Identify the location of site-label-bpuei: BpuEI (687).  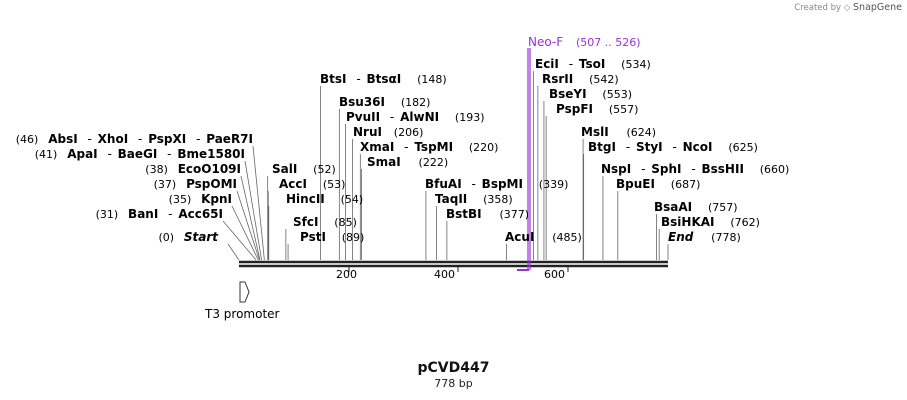
(658, 184).